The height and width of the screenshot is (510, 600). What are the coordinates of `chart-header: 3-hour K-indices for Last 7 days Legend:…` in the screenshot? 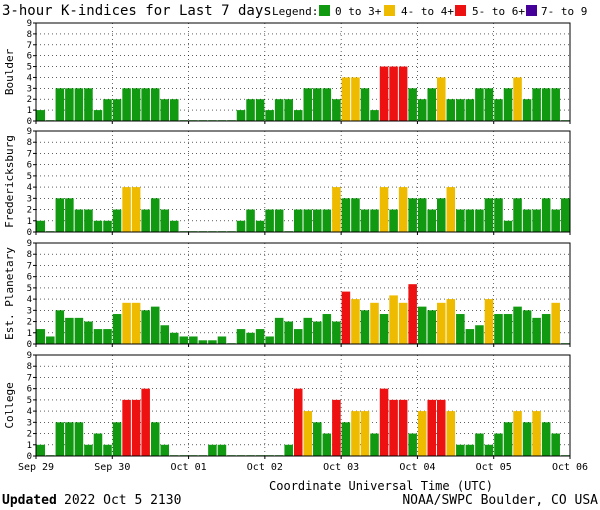 It's located at (294, 11).